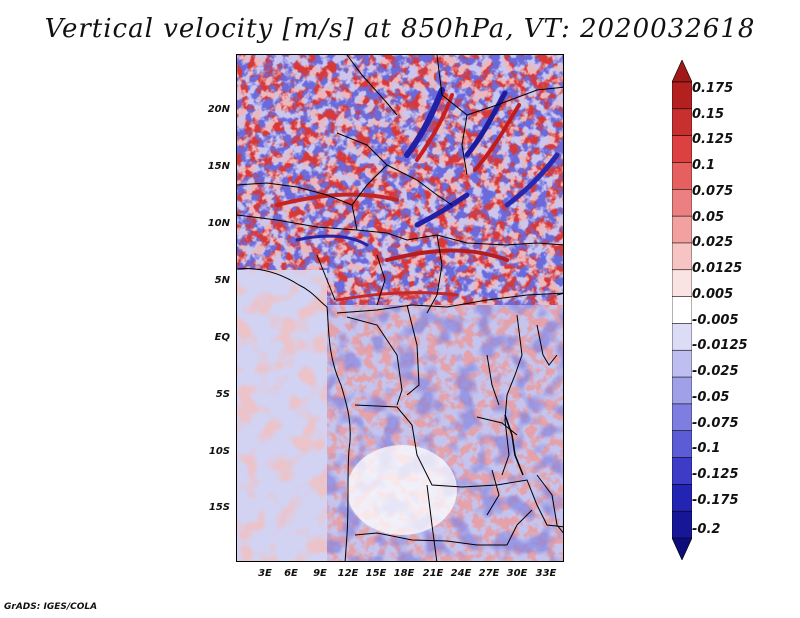 This screenshot has width=800, height=618. What do you see at coordinates (461, 573) in the screenshot?
I see `lon-label-24e: 24E` at bounding box center [461, 573].